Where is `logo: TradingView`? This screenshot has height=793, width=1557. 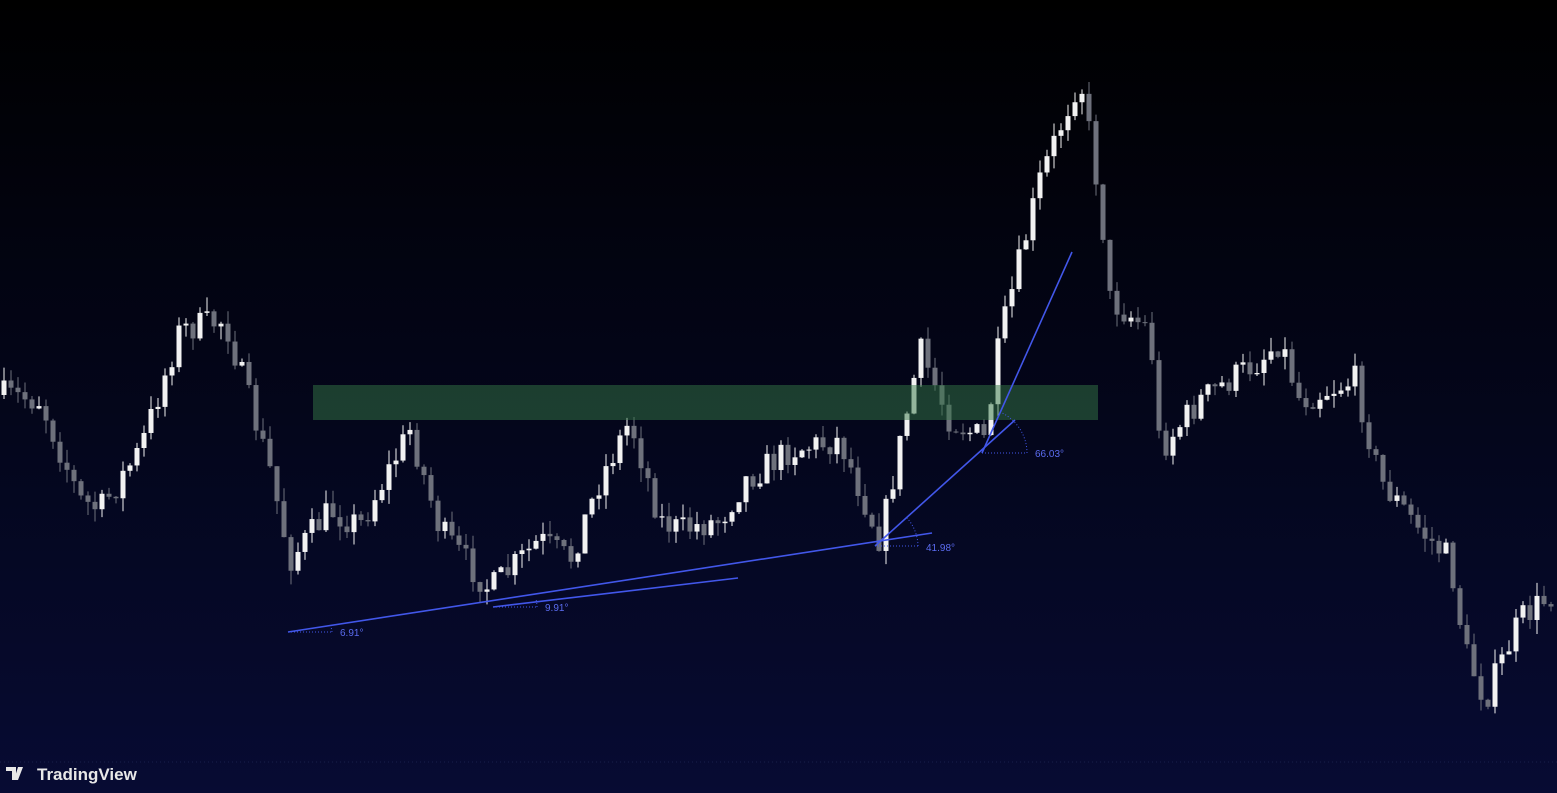
logo: TradingView is located at coordinates (72, 774).